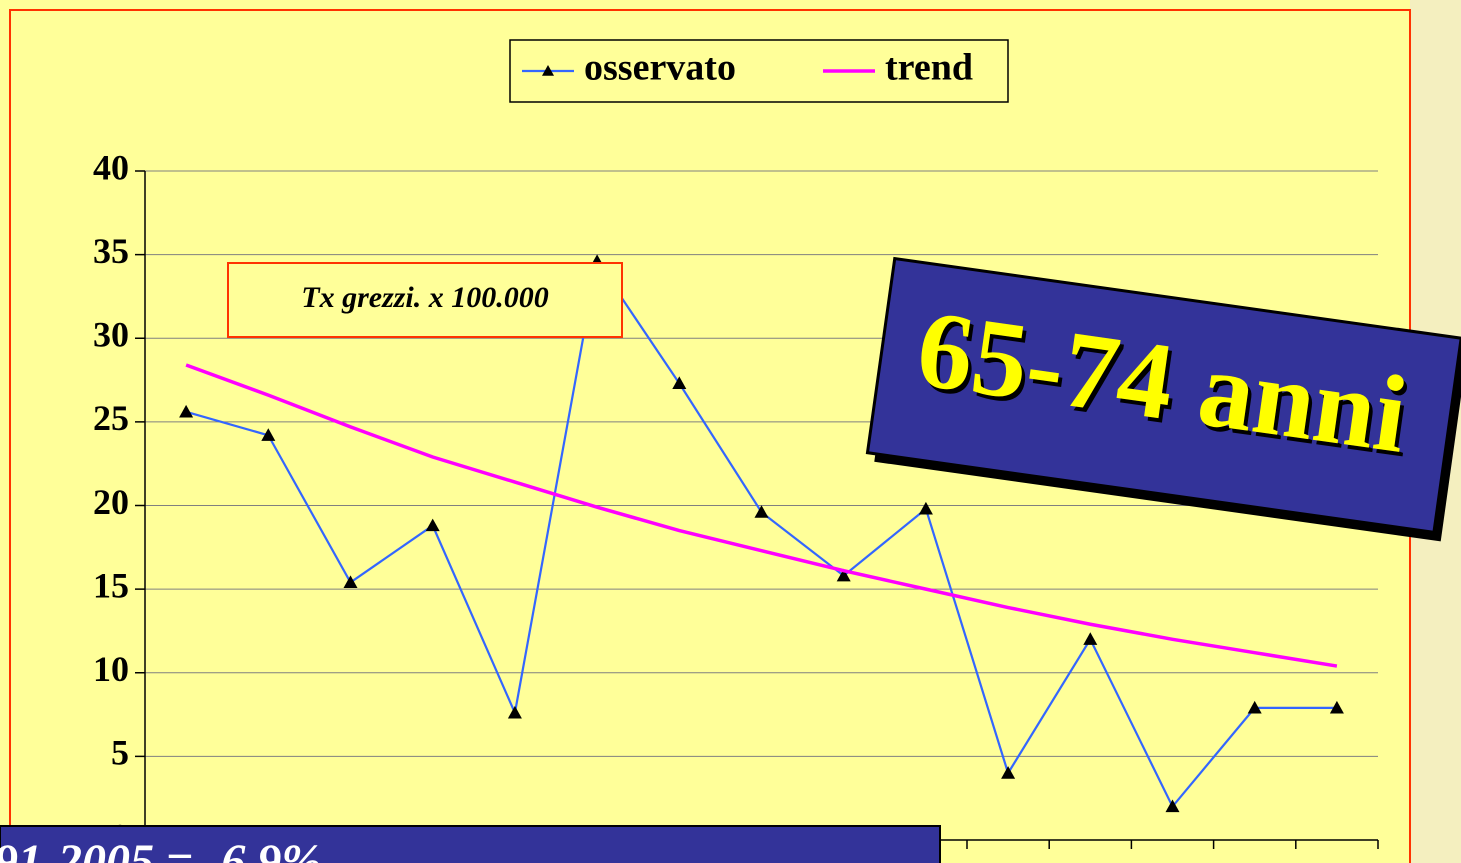  Describe the element at coordinates (111, 585) in the screenshot. I see `y-tick-label: 15` at that location.